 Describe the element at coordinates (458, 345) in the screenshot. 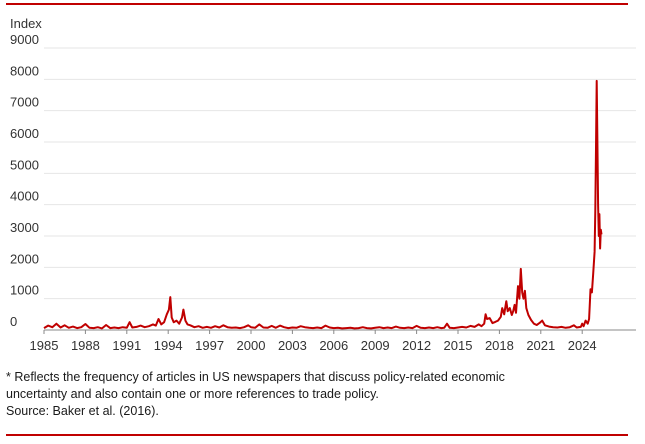

I see `x-tick-label: 2015` at that location.